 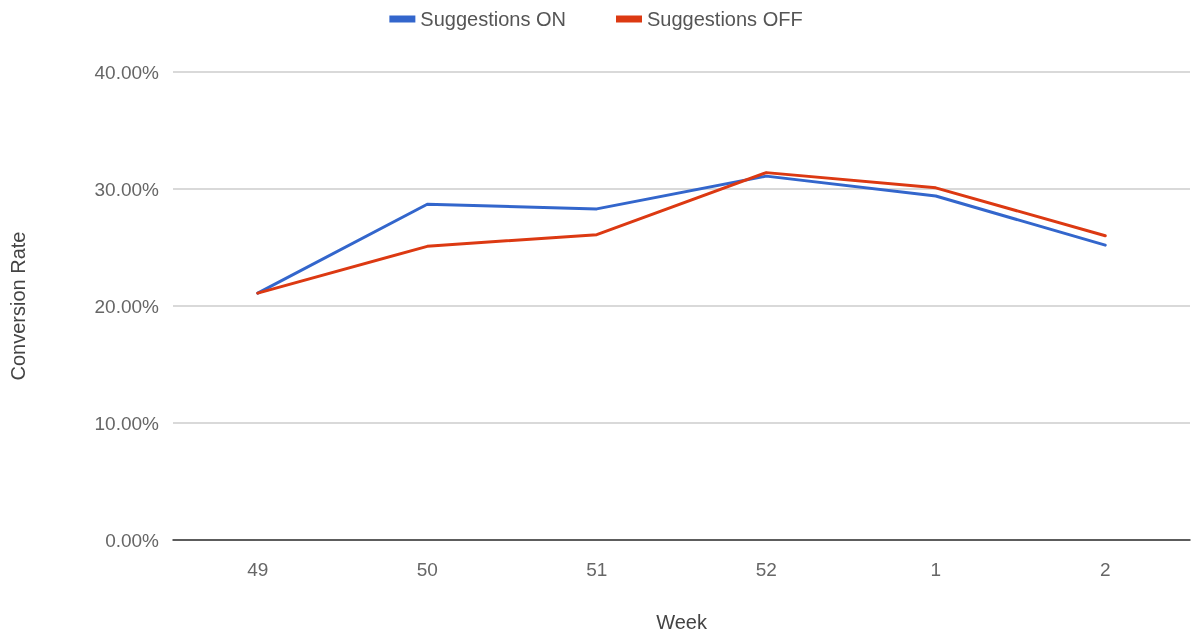 What do you see at coordinates (493, 19) in the screenshot?
I see `legend-label: Suggestions ON` at bounding box center [493, 19].